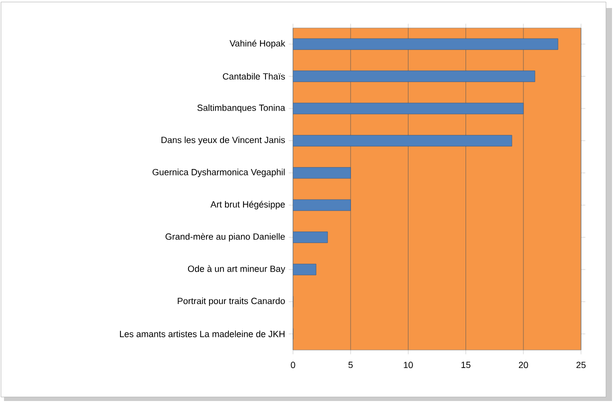 The height and width of the screenshot is (405, 616). I want to click on y-tick-label: Portrait pour traits Canardo, so click(231, 302).